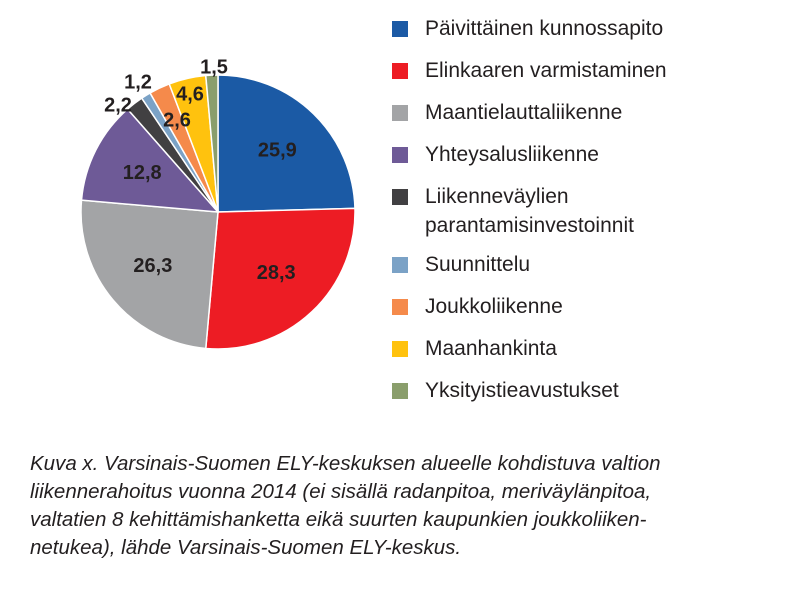 The image size is (807, 592). I want to click on pie-data-label: 1,2, so click(138, 82).